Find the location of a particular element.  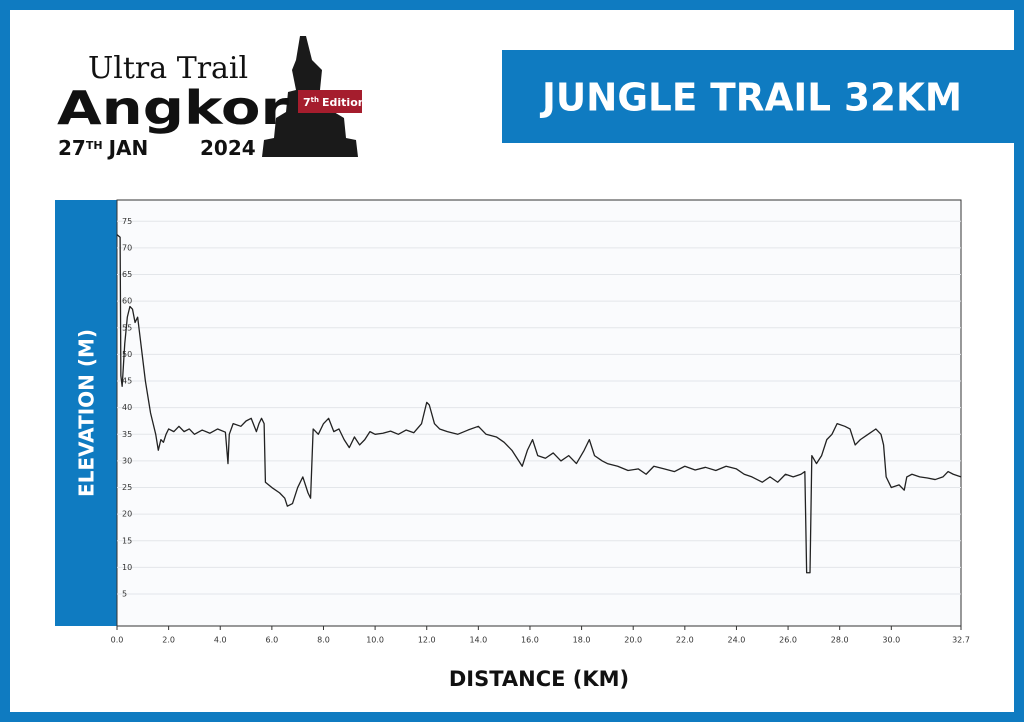

x-tick-label: 6.0 is located at coordinates (271, 640).